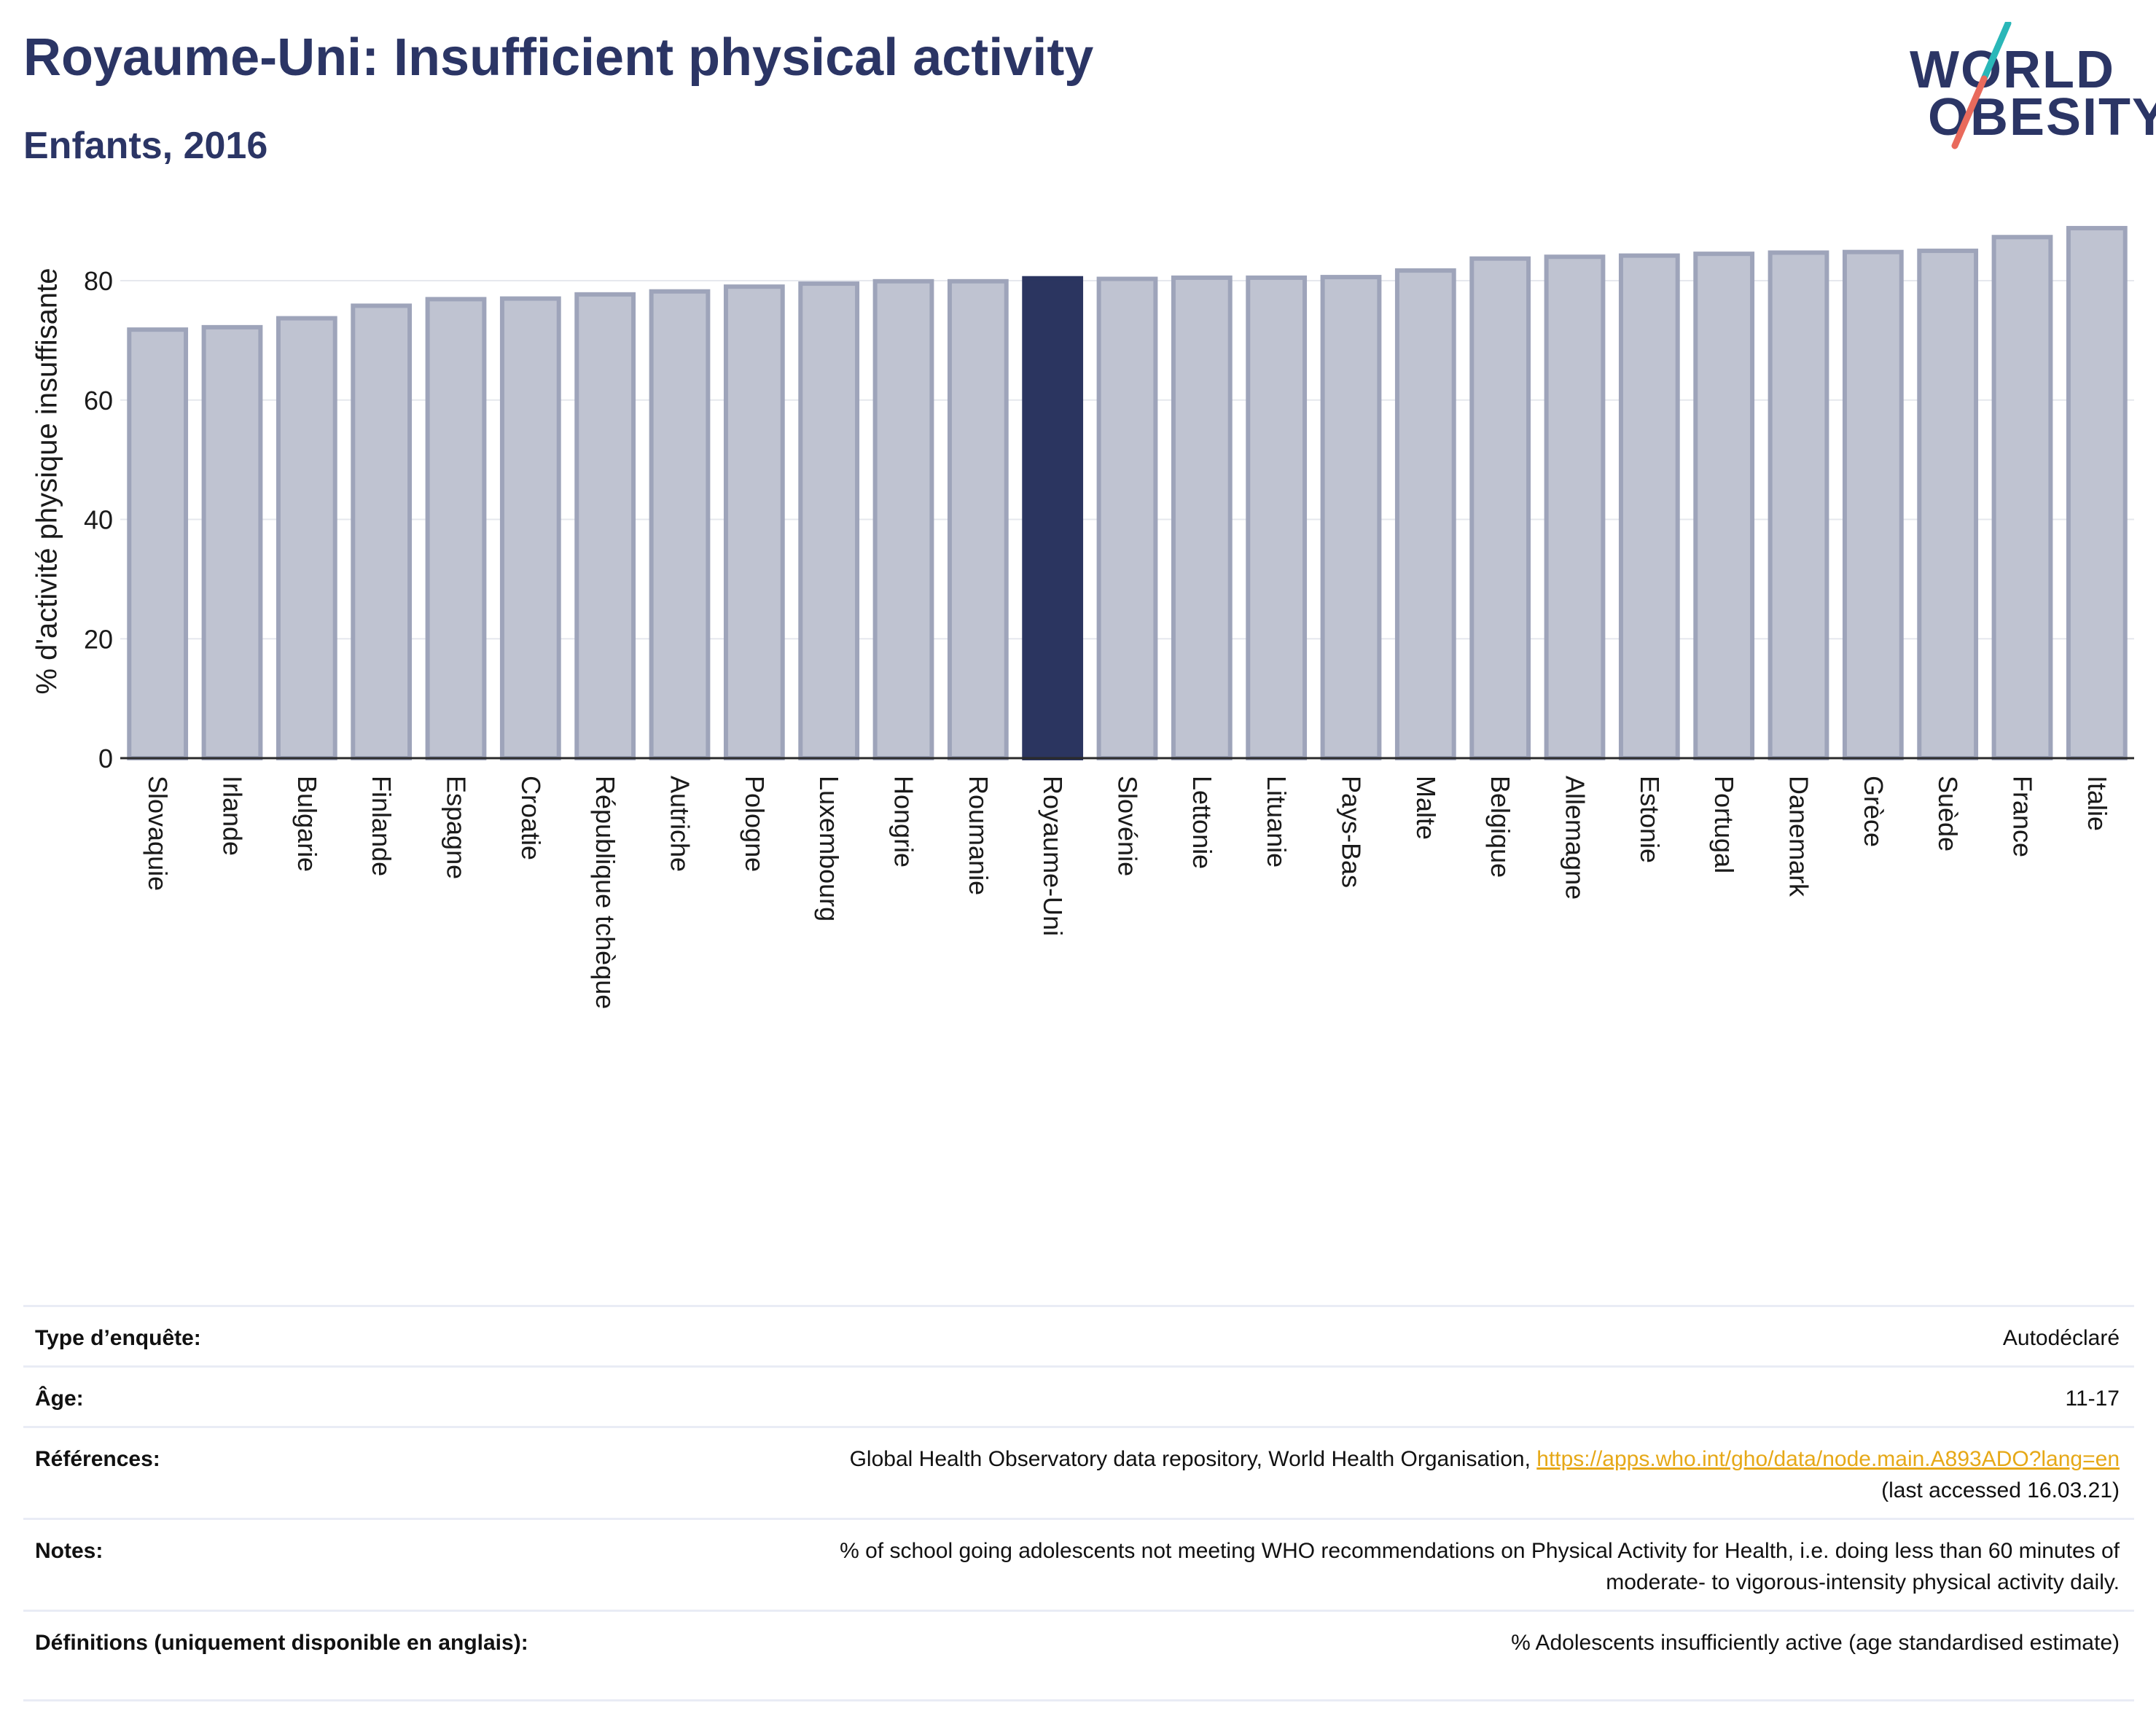  Describe the element at coordinates (1202, 517) in the screenshot. I see `bar-lettonie` at that location.